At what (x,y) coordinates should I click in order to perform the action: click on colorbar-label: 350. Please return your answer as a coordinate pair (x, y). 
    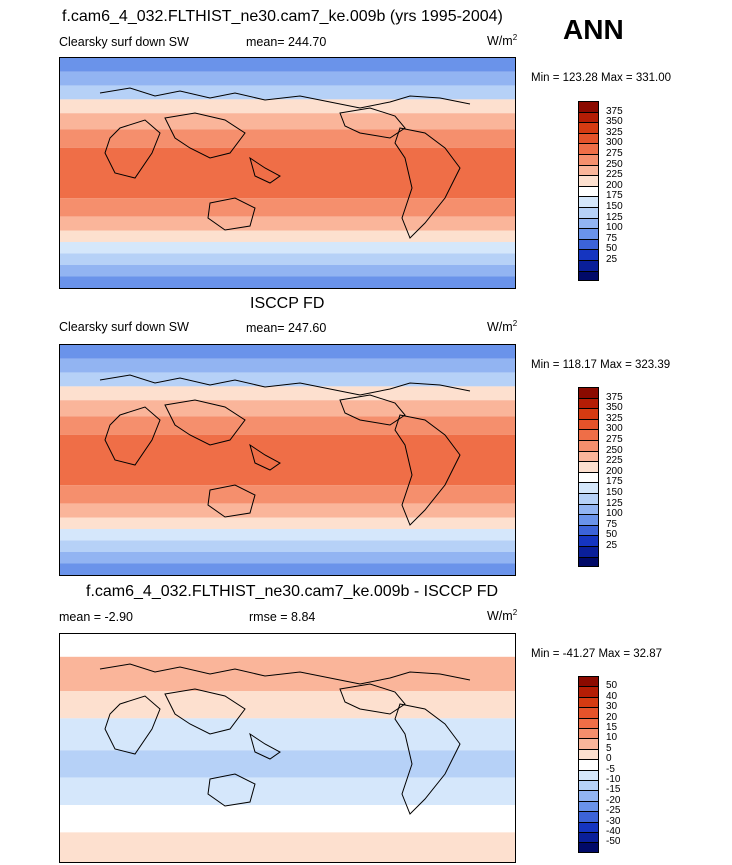
    Looking at the image, I should click on (614, 408).